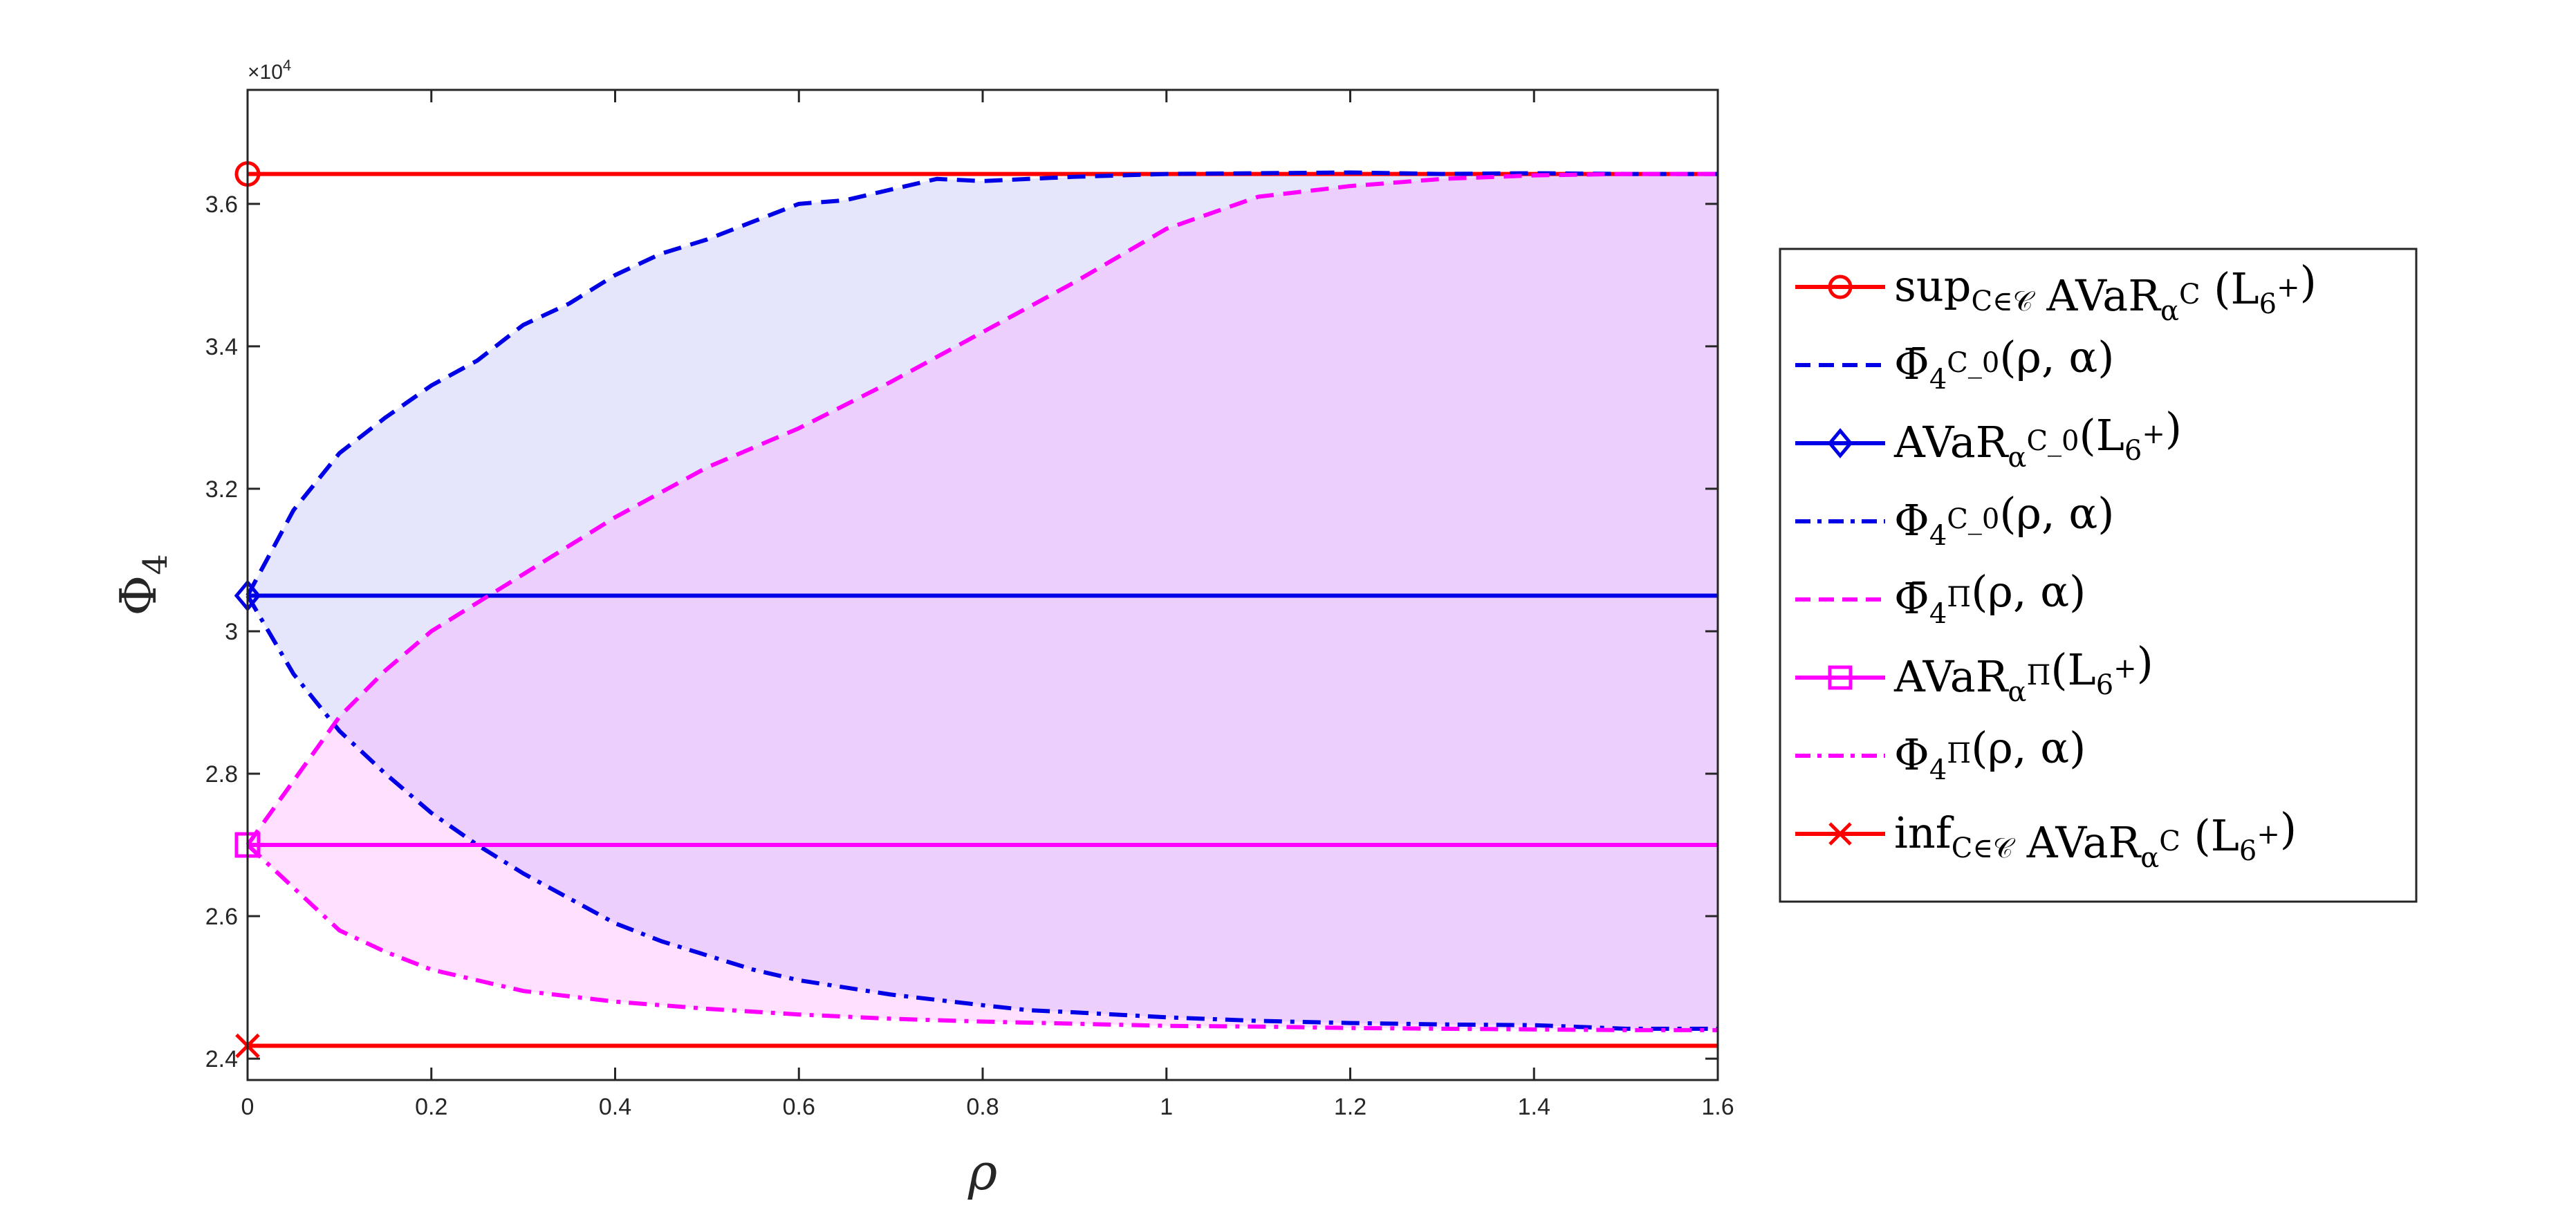 This screenshot has width=2576, height=1210. I want to click on y-axis-title: Φ4, so click(142, 585).